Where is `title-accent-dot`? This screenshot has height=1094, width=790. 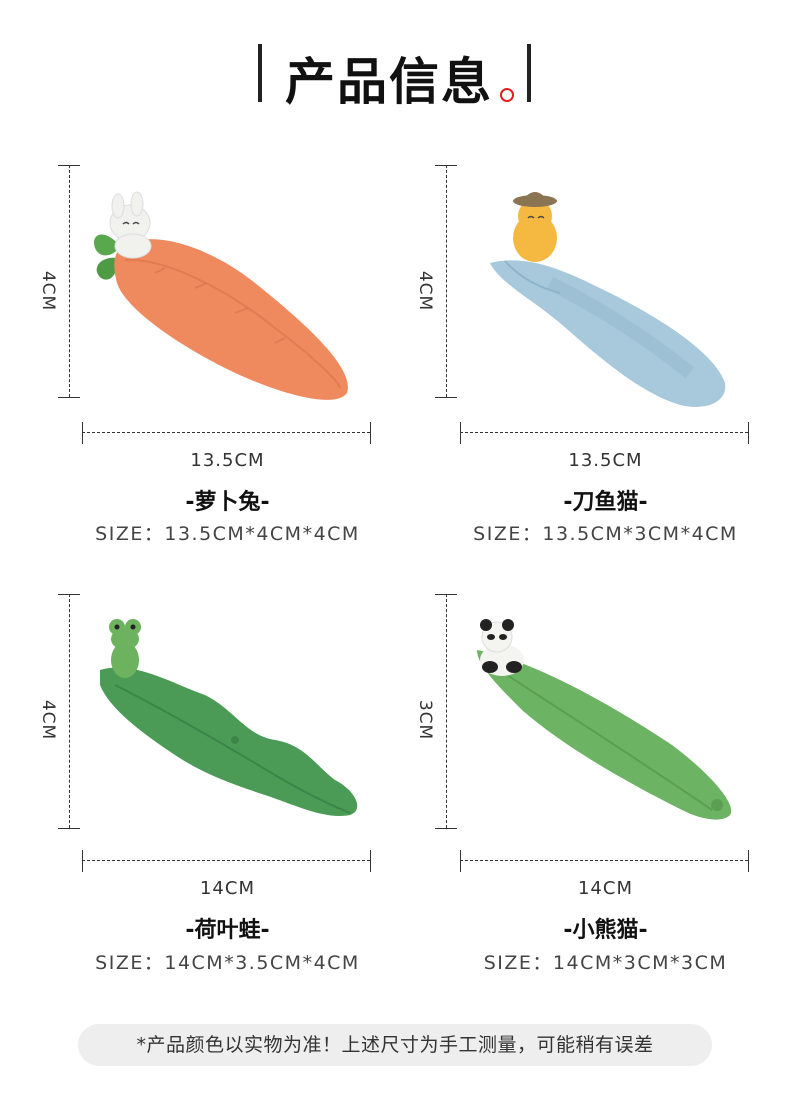 title-accent-dot is located at coordinates (507, 95).